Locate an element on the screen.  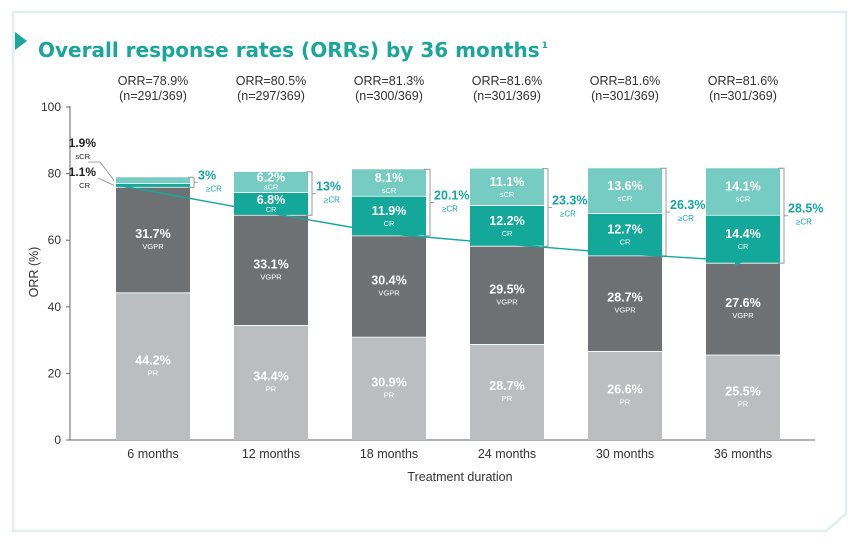
scr-value-label: 6.2% is located at coordinates (271, 177).